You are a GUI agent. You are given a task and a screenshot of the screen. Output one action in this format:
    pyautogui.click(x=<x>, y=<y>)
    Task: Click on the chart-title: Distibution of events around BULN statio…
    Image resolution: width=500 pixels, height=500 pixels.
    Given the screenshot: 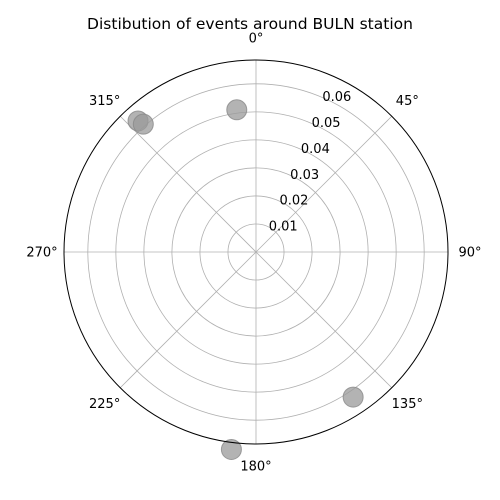 What is the action you would take?
    pyautogui.click(x=250, y=24)
    